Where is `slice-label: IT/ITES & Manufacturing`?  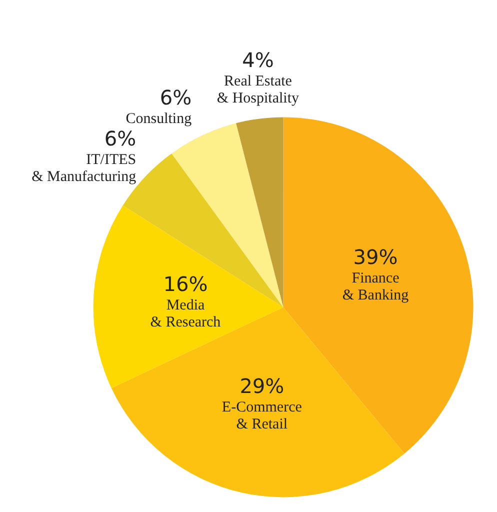 slice-label: IT/ITES & Manufacturing is located at coordinates (84, 168).